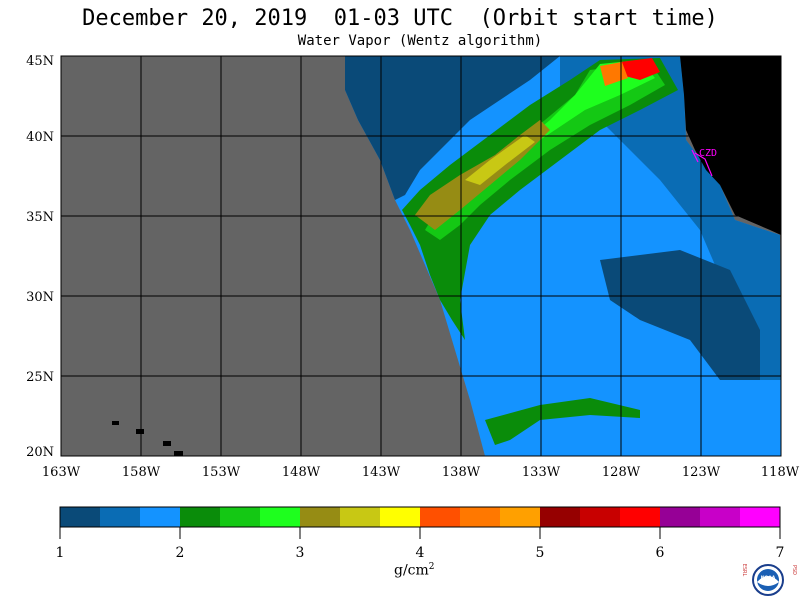  What do you see at coordinates (744, 570) in the screenshot?
I see `logo-left-letters: ESRL` at bounding box center [744, 570].